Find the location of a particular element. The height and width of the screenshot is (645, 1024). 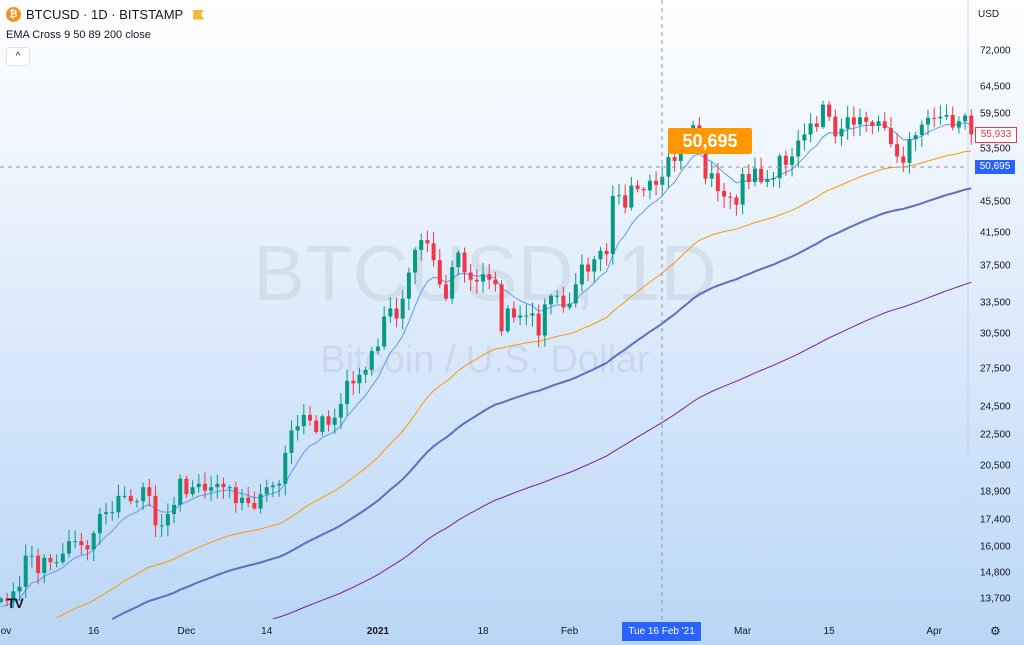

settings-gear-icon: ⚙ is located at coordinates (995, 631).